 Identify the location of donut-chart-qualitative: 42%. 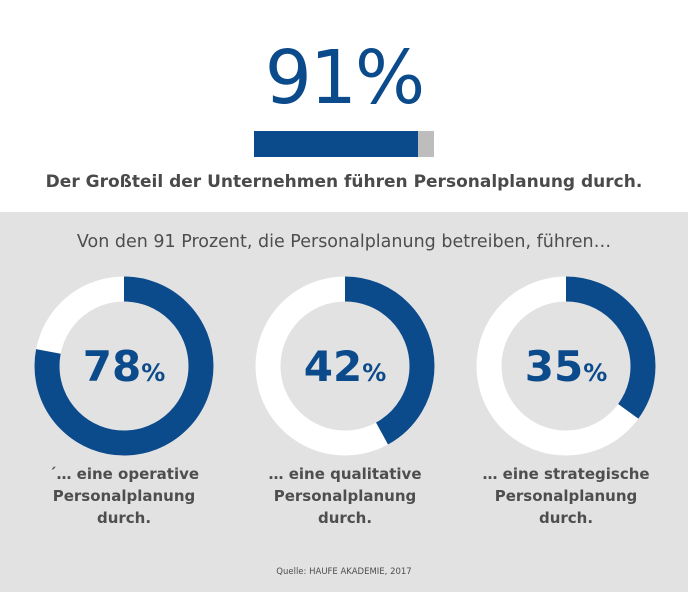
(345, 366).